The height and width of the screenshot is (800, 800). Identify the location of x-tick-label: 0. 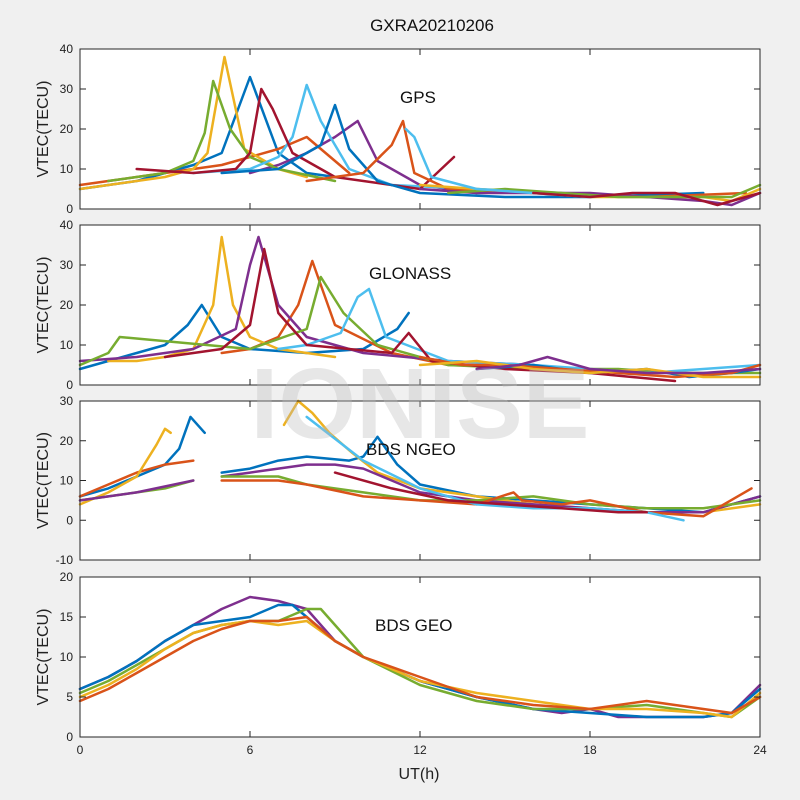
(80, 750).